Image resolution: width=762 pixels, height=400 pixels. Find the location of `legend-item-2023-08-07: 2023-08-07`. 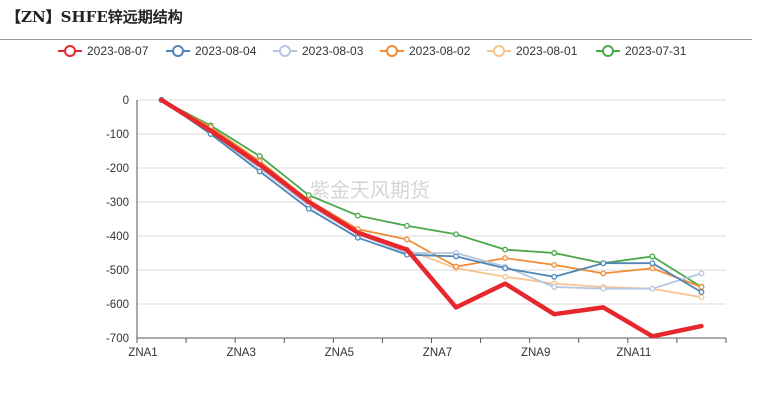

legend-item-2023-08-07: 2023-08-07 is located at coordinates (103, 51).